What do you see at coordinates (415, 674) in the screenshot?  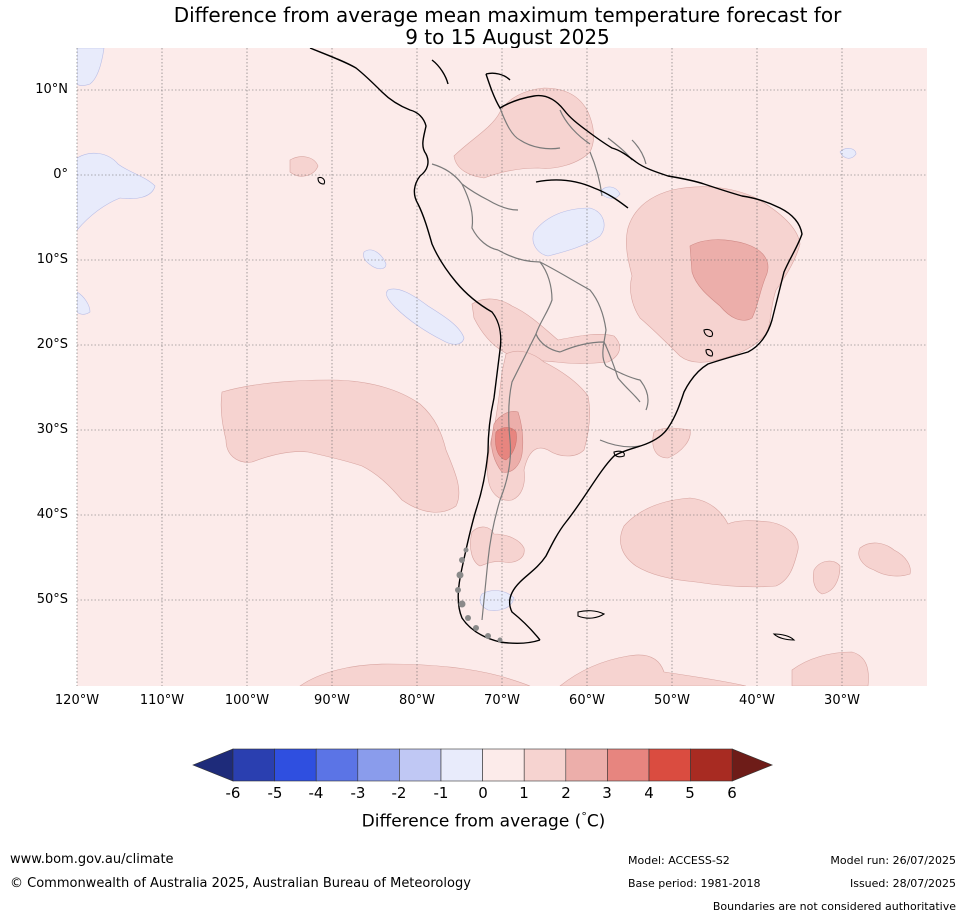 I see `warm-patch-south-pacific-bottom` at bounding box center [415, 674].